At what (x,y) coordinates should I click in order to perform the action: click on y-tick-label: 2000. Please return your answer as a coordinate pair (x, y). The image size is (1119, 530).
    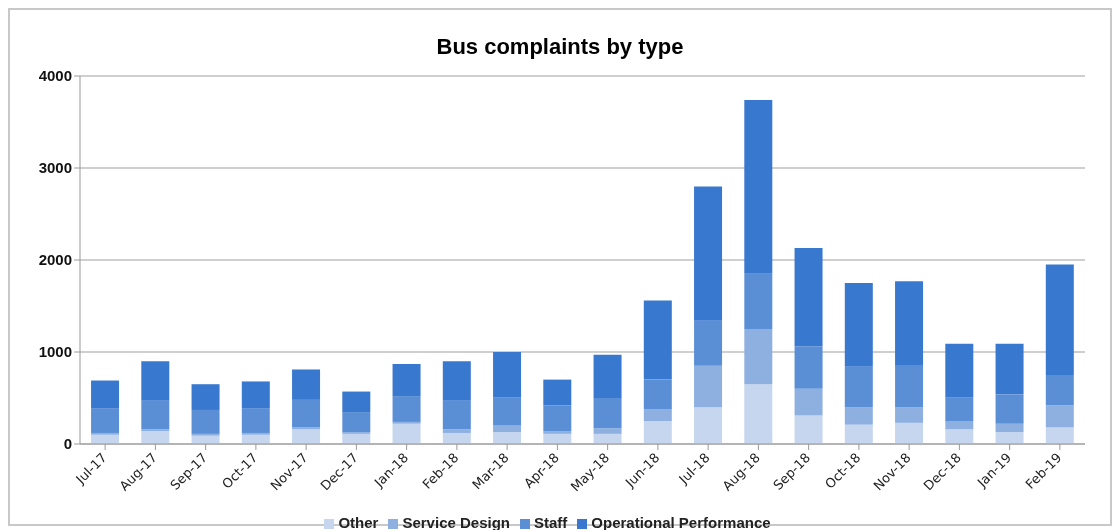
    Looking at the image, I should click on (55, 260).